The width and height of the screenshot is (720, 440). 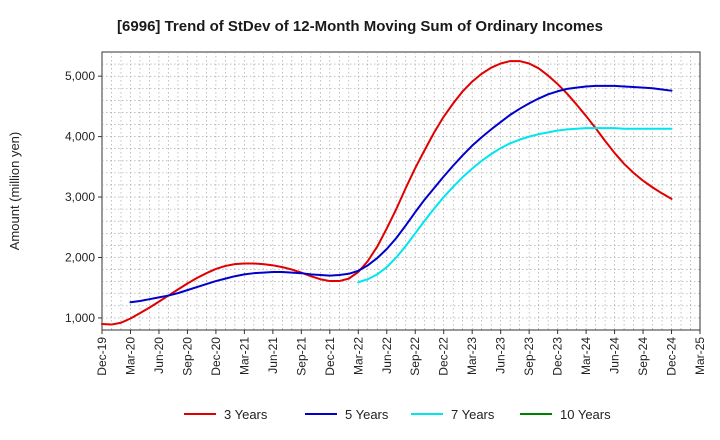 I want to click on x-tick-label: Jun-21, so click(x=273, y=355).